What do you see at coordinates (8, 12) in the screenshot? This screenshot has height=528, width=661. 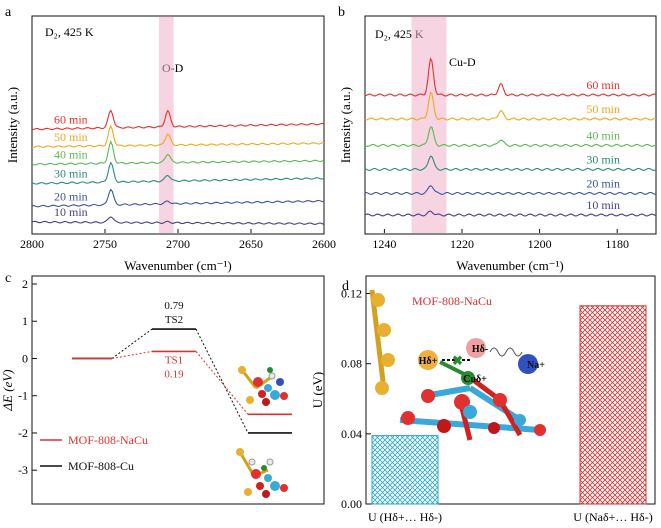 I see `panel-a-label: a` at bounding box center [8, 12].